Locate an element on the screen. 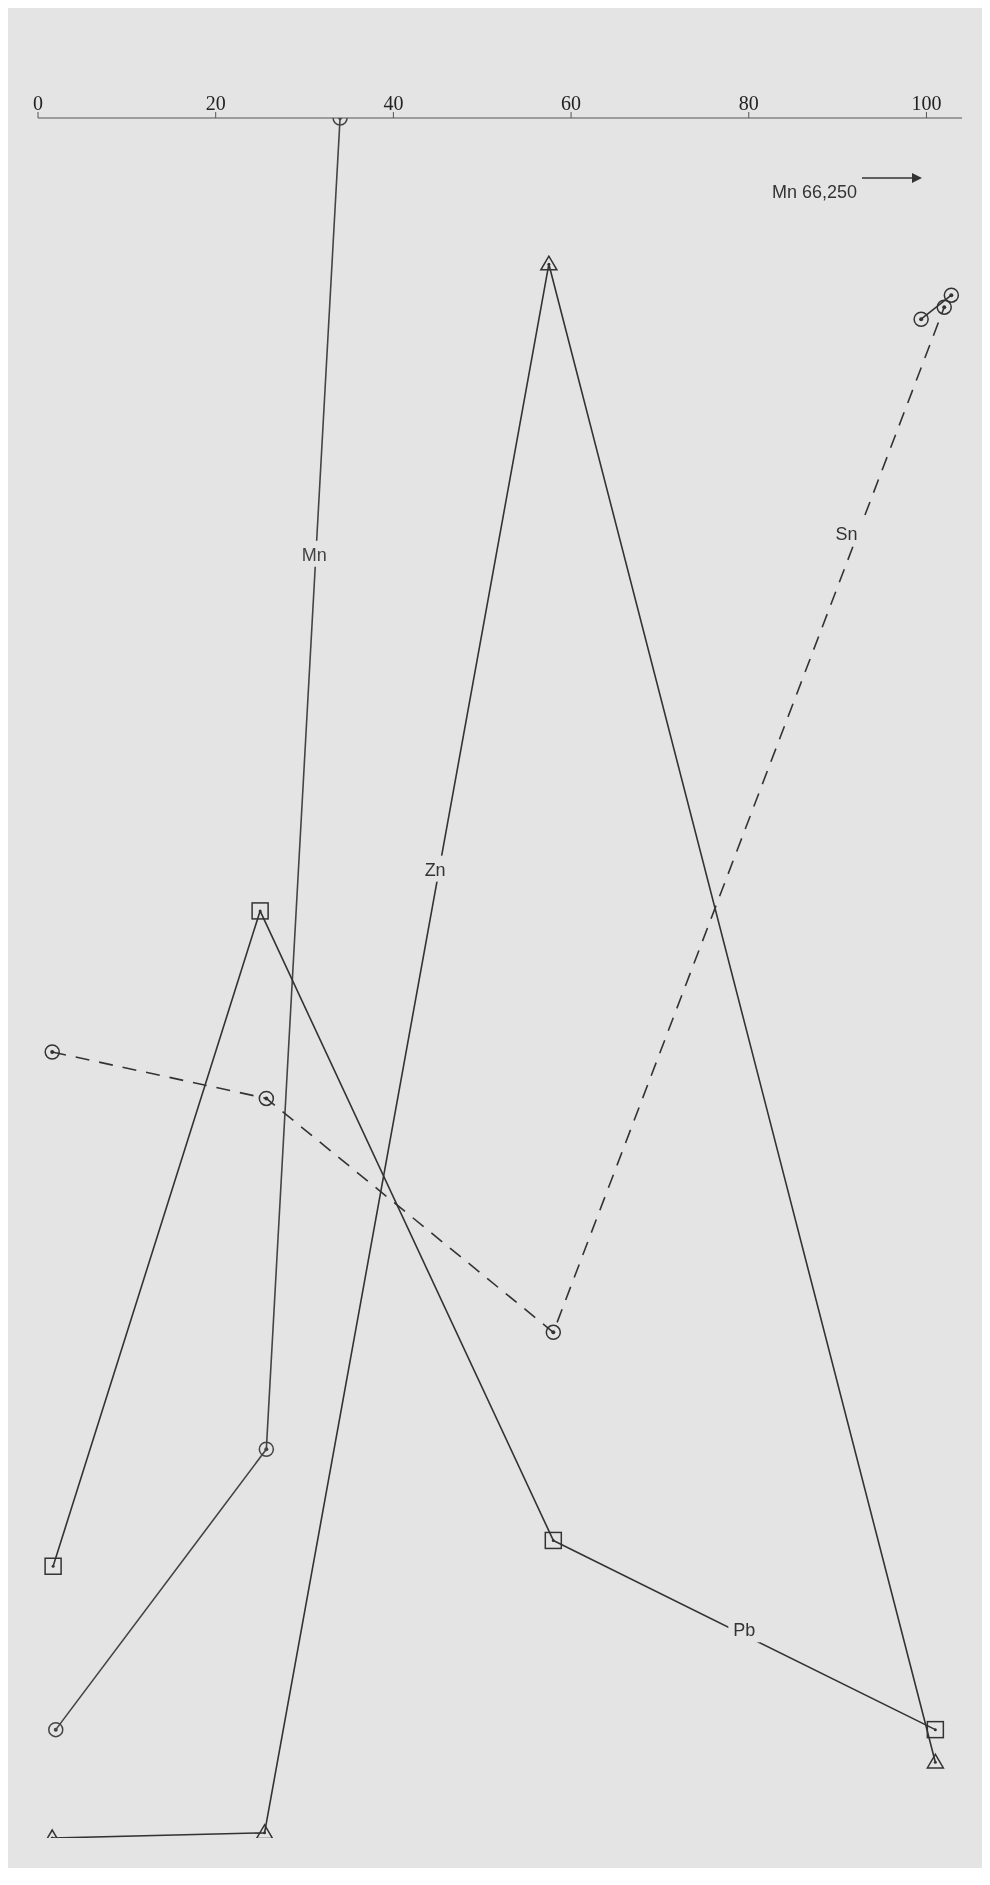  x-tick-label: 80 is located at coordinates (748, 103).